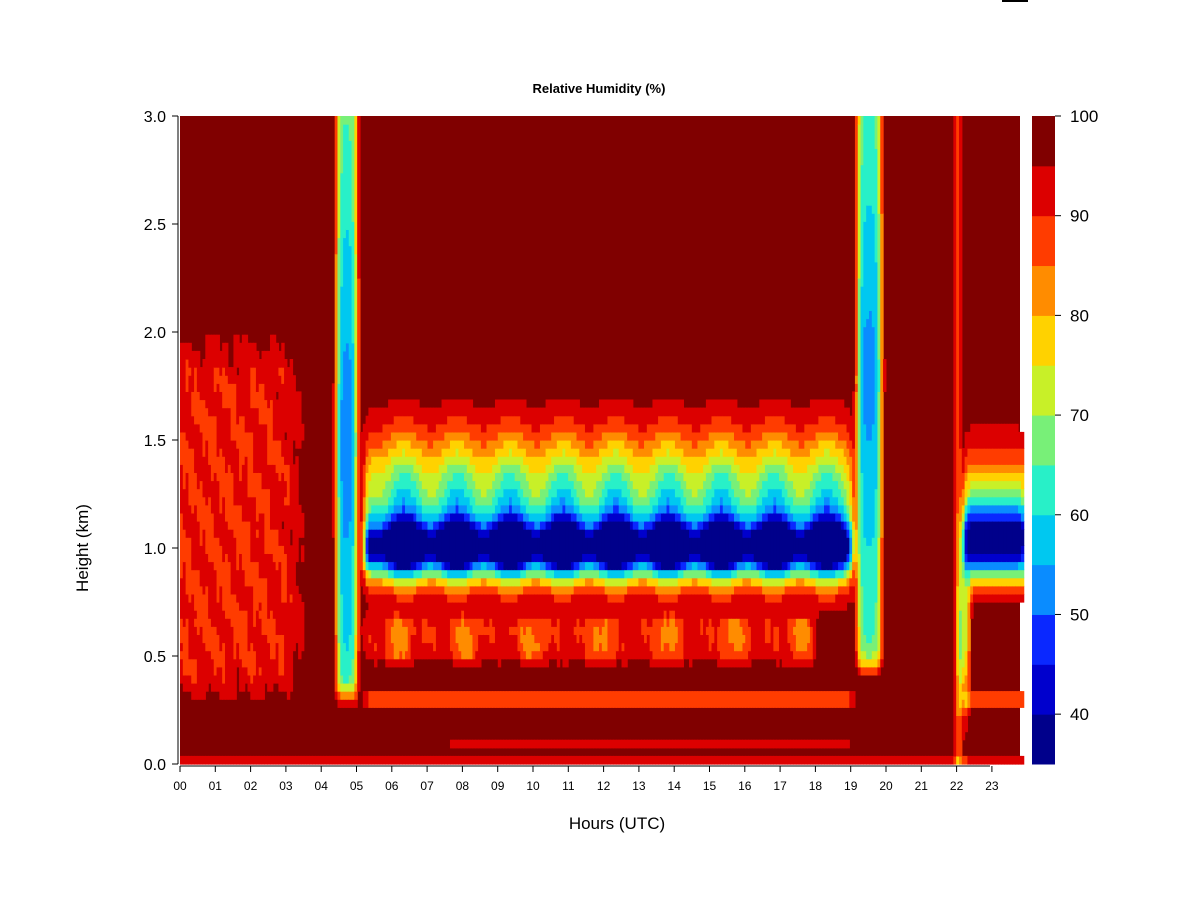  What do you see at coordinates (957, 786) in the screenshot?
I see `x-tick-label: 22` at bounding box center [957, 786].